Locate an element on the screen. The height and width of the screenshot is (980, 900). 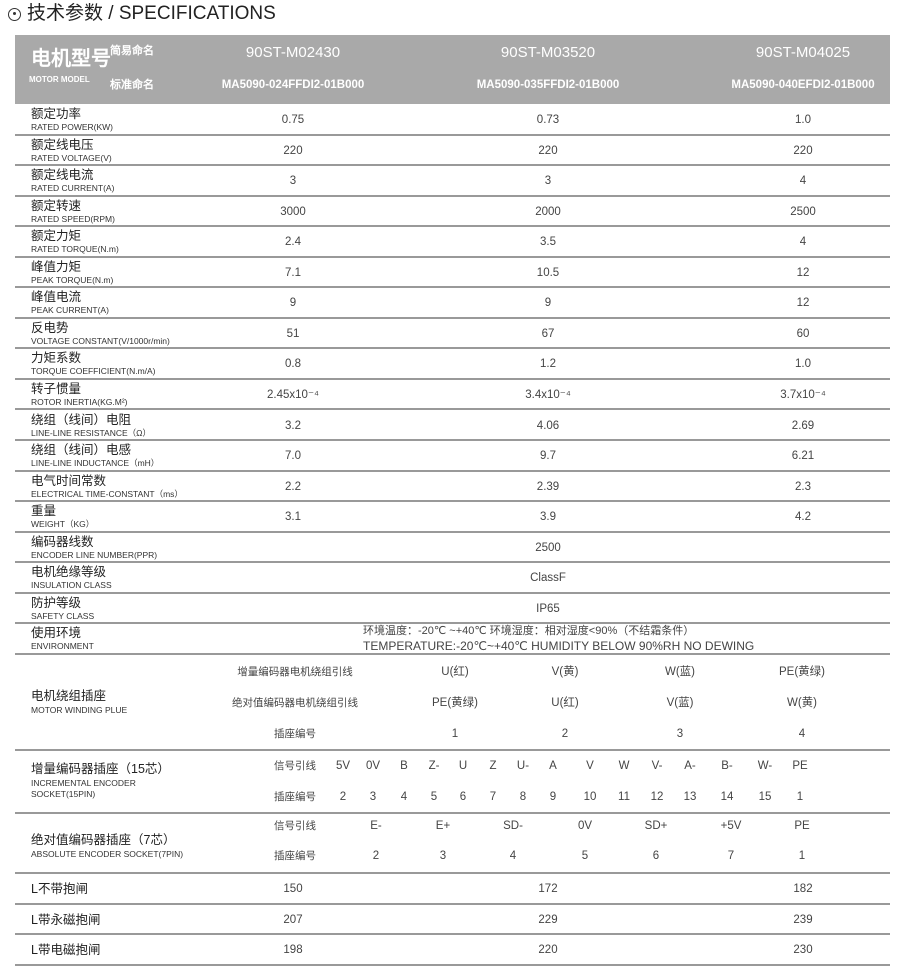
param-value: 4 is located at coordinates (803, 242).